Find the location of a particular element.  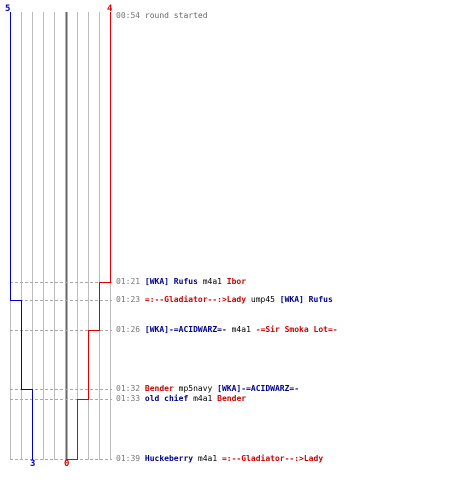

event-player: Ibor is located at coordinates (234, 281).